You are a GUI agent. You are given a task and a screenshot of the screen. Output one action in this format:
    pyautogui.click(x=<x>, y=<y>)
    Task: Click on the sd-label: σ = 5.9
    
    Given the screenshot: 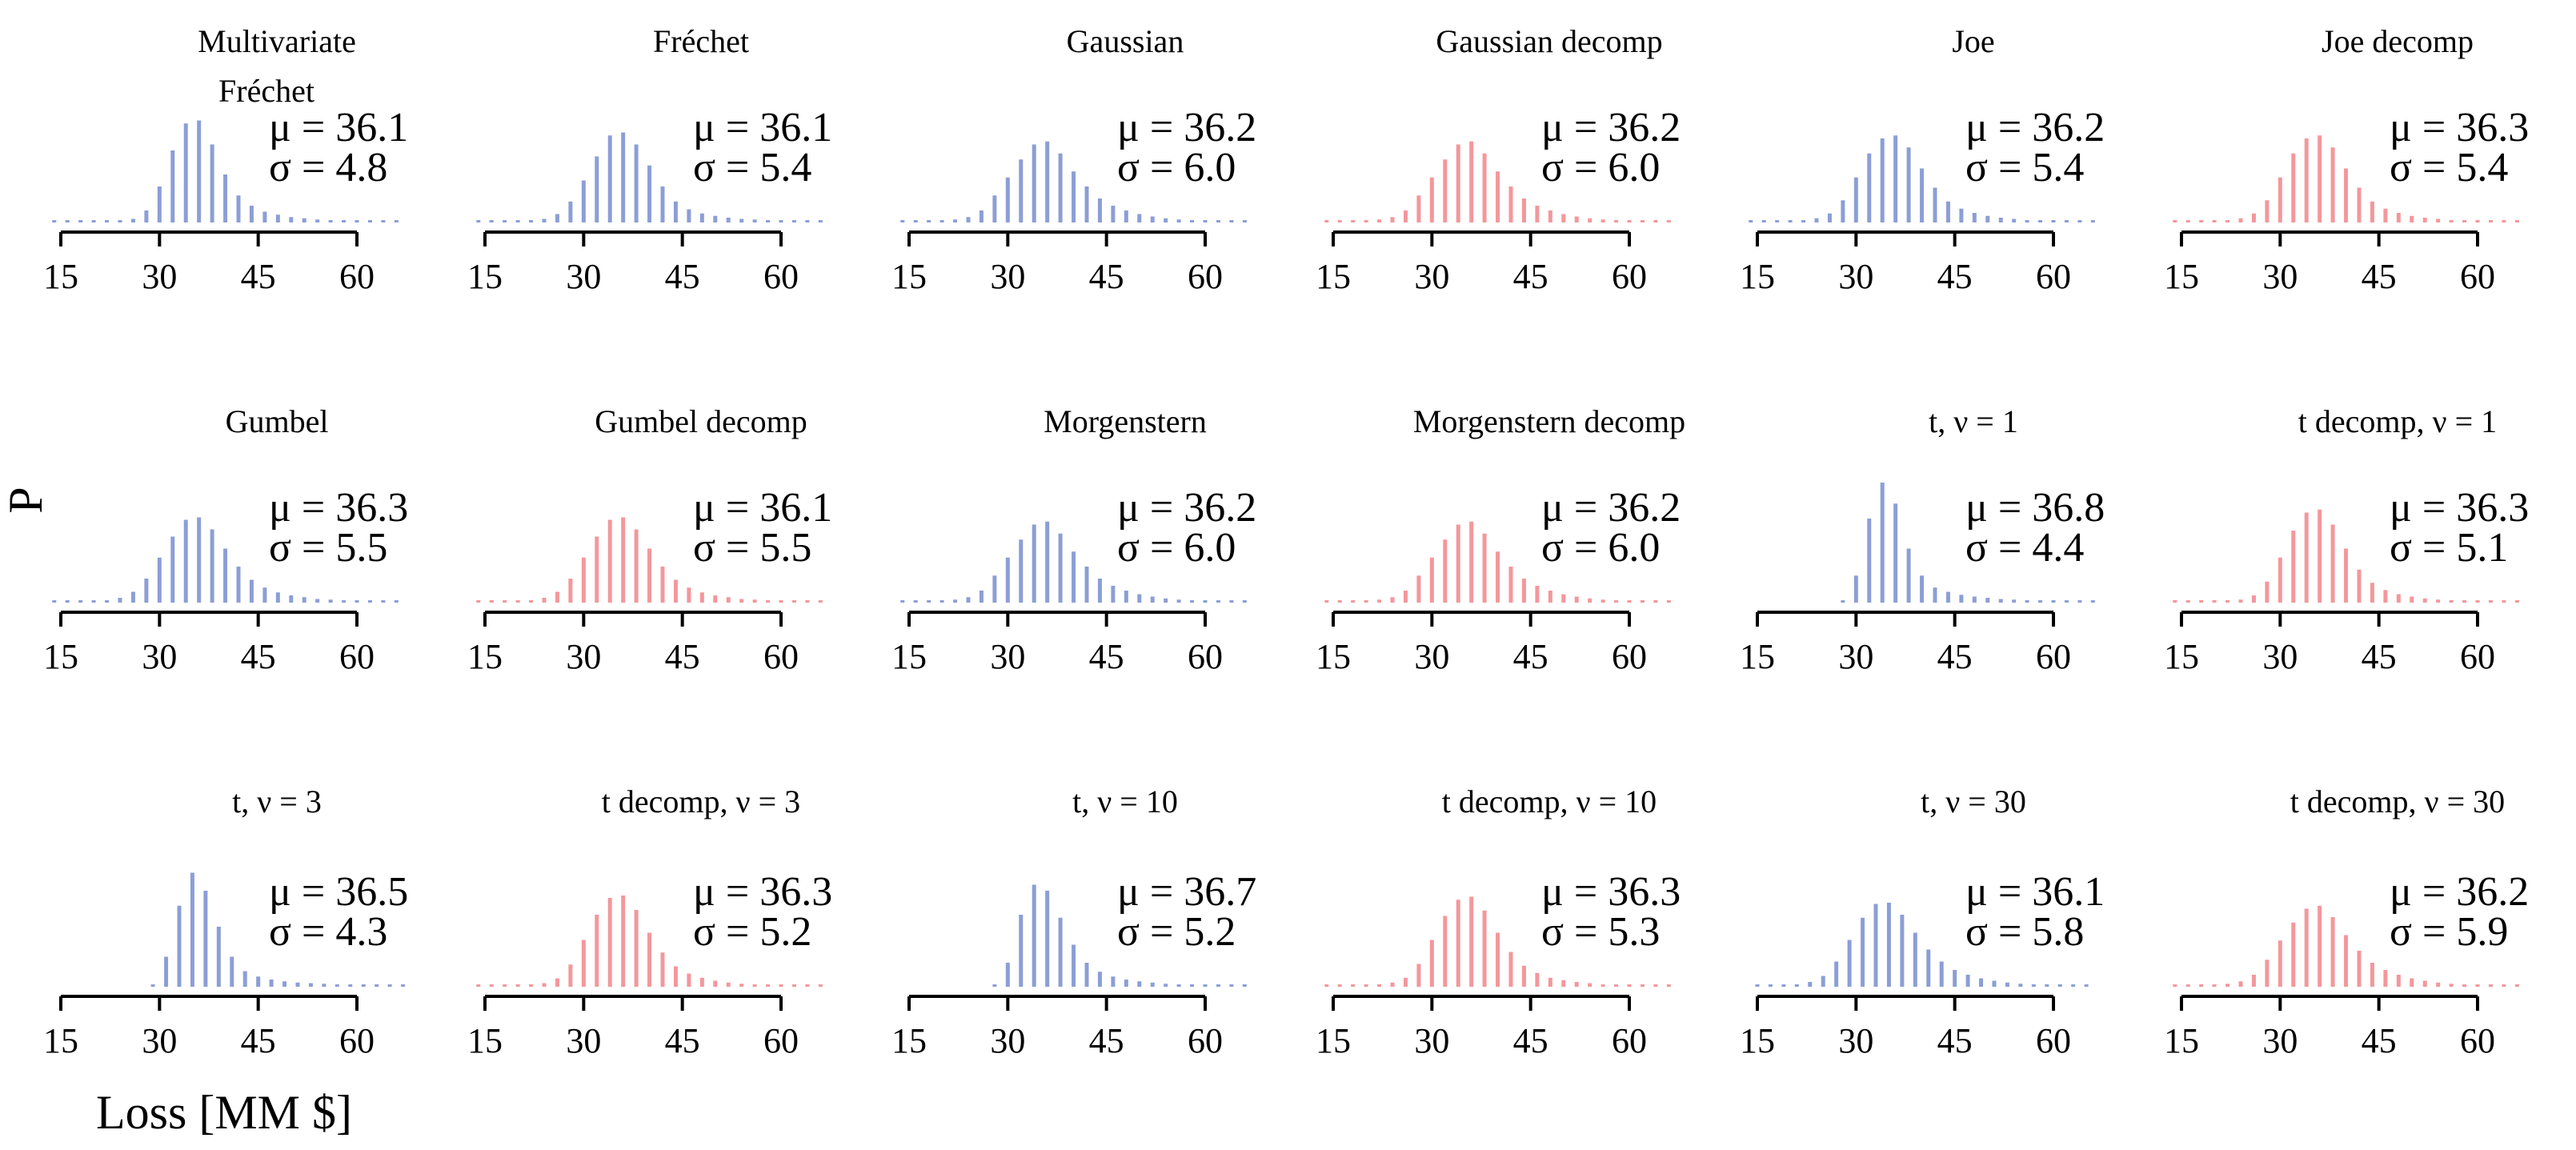 What is the action you would take?
    pyautogui.click(x=2449, y=932)
    